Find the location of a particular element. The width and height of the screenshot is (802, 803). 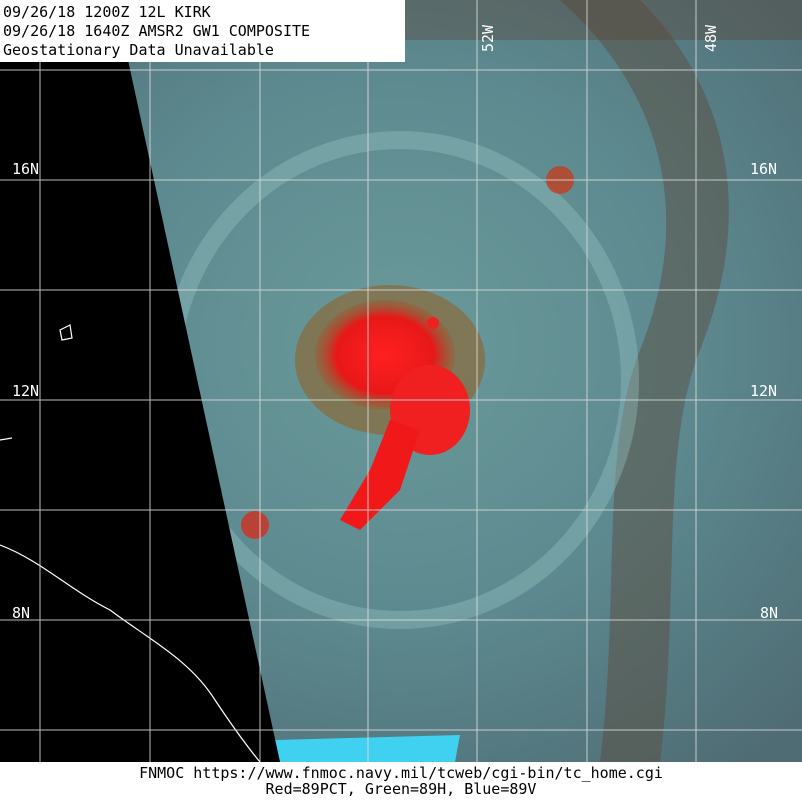

coastline is located at coordinates (36, 382).